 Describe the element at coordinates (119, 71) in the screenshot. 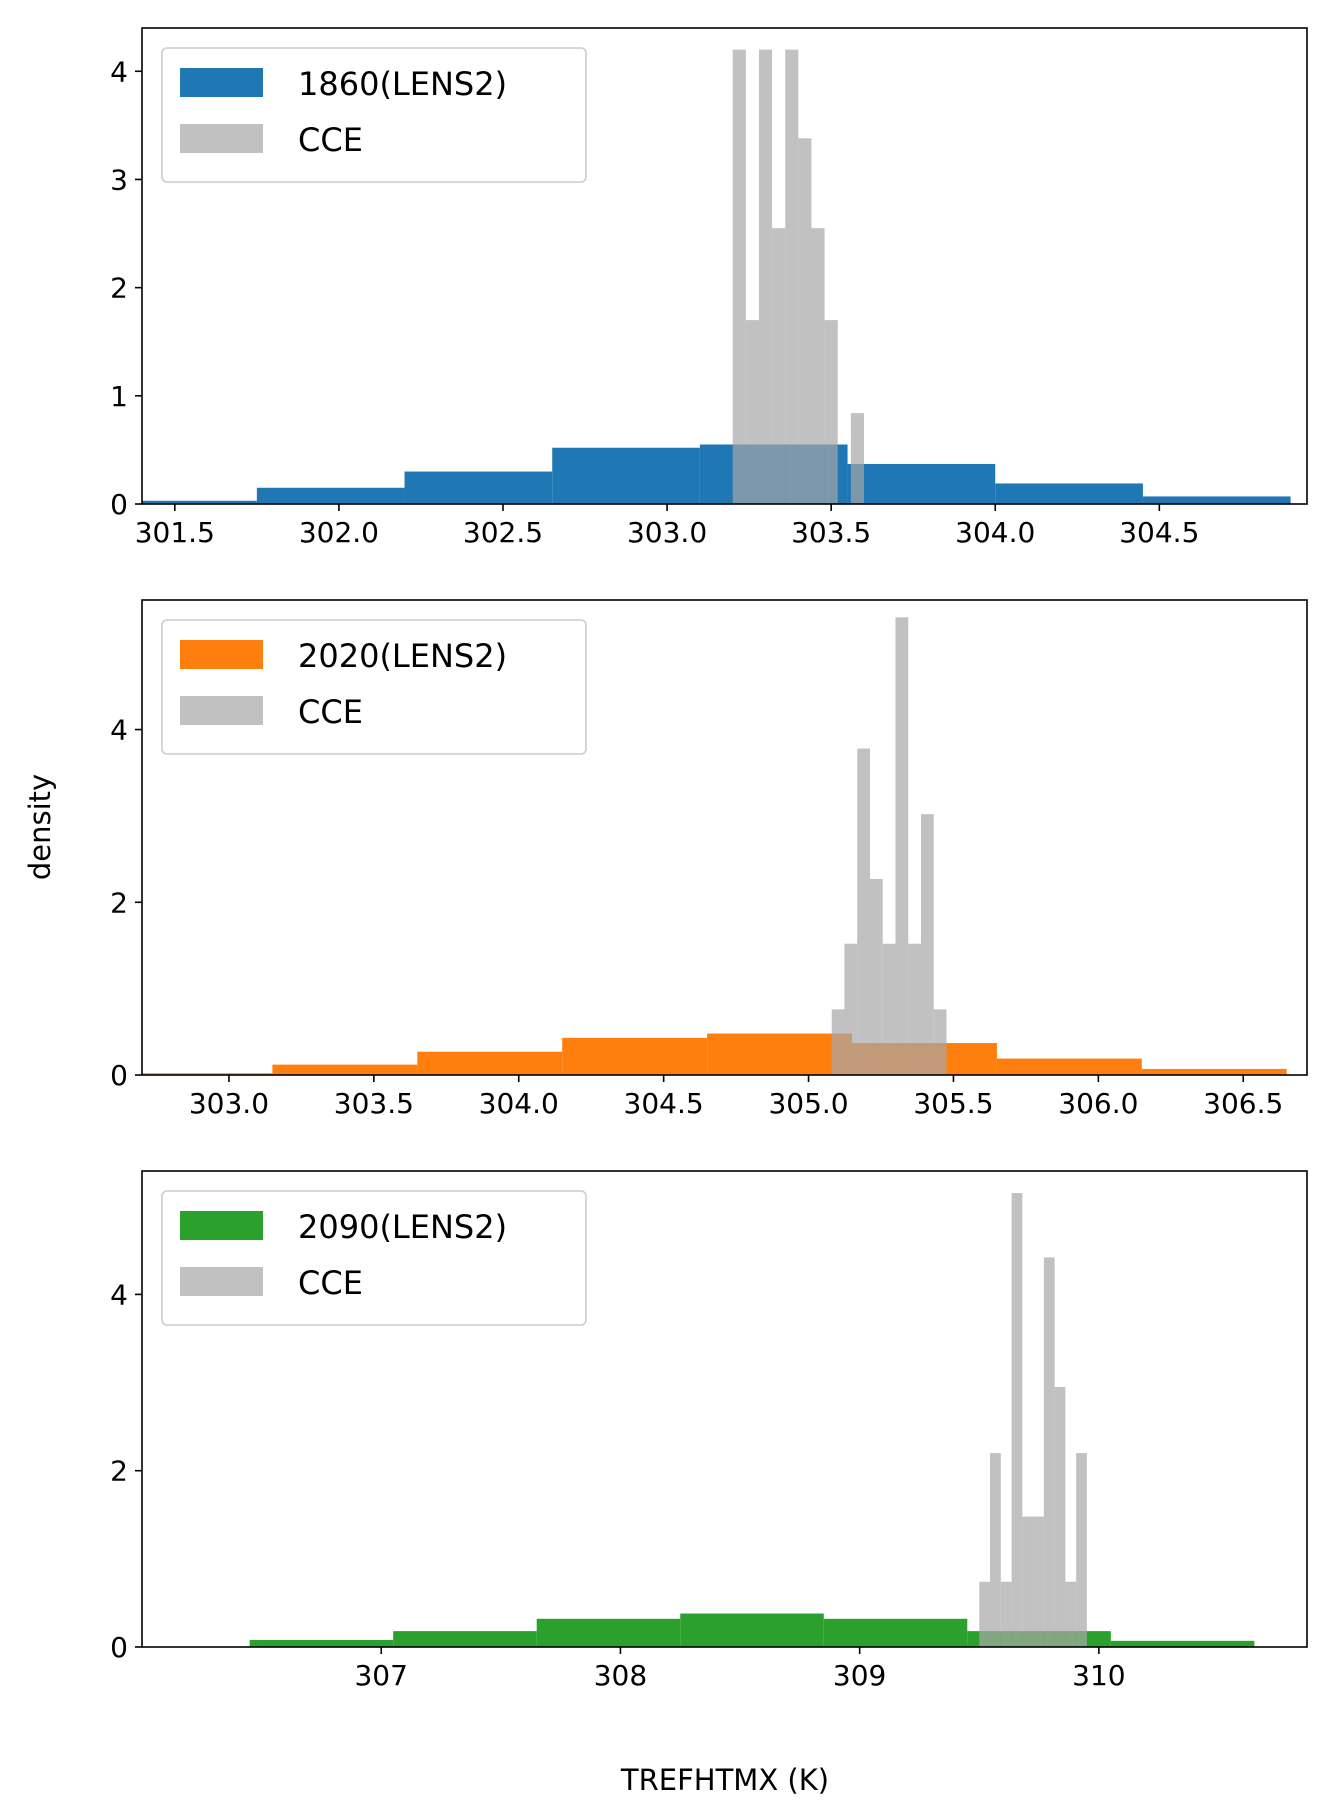

I see `panel-1-ytick-label-5: 4` at that location.